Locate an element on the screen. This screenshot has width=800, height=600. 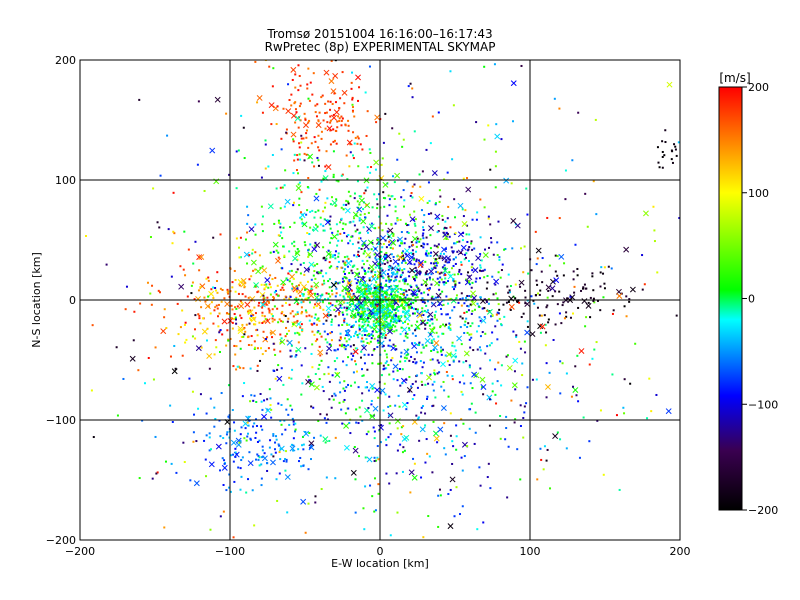
colorbar-tick-label: 0 is located at coordinates (751, 299).